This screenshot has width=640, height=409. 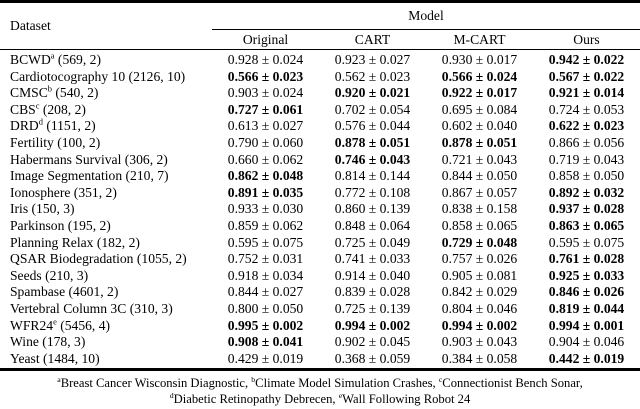 What do you see at coordinates (265, 292) in the screenshot?
I see `value-cell: 0.844 ± 0.027` at bounding box center [265, 292].